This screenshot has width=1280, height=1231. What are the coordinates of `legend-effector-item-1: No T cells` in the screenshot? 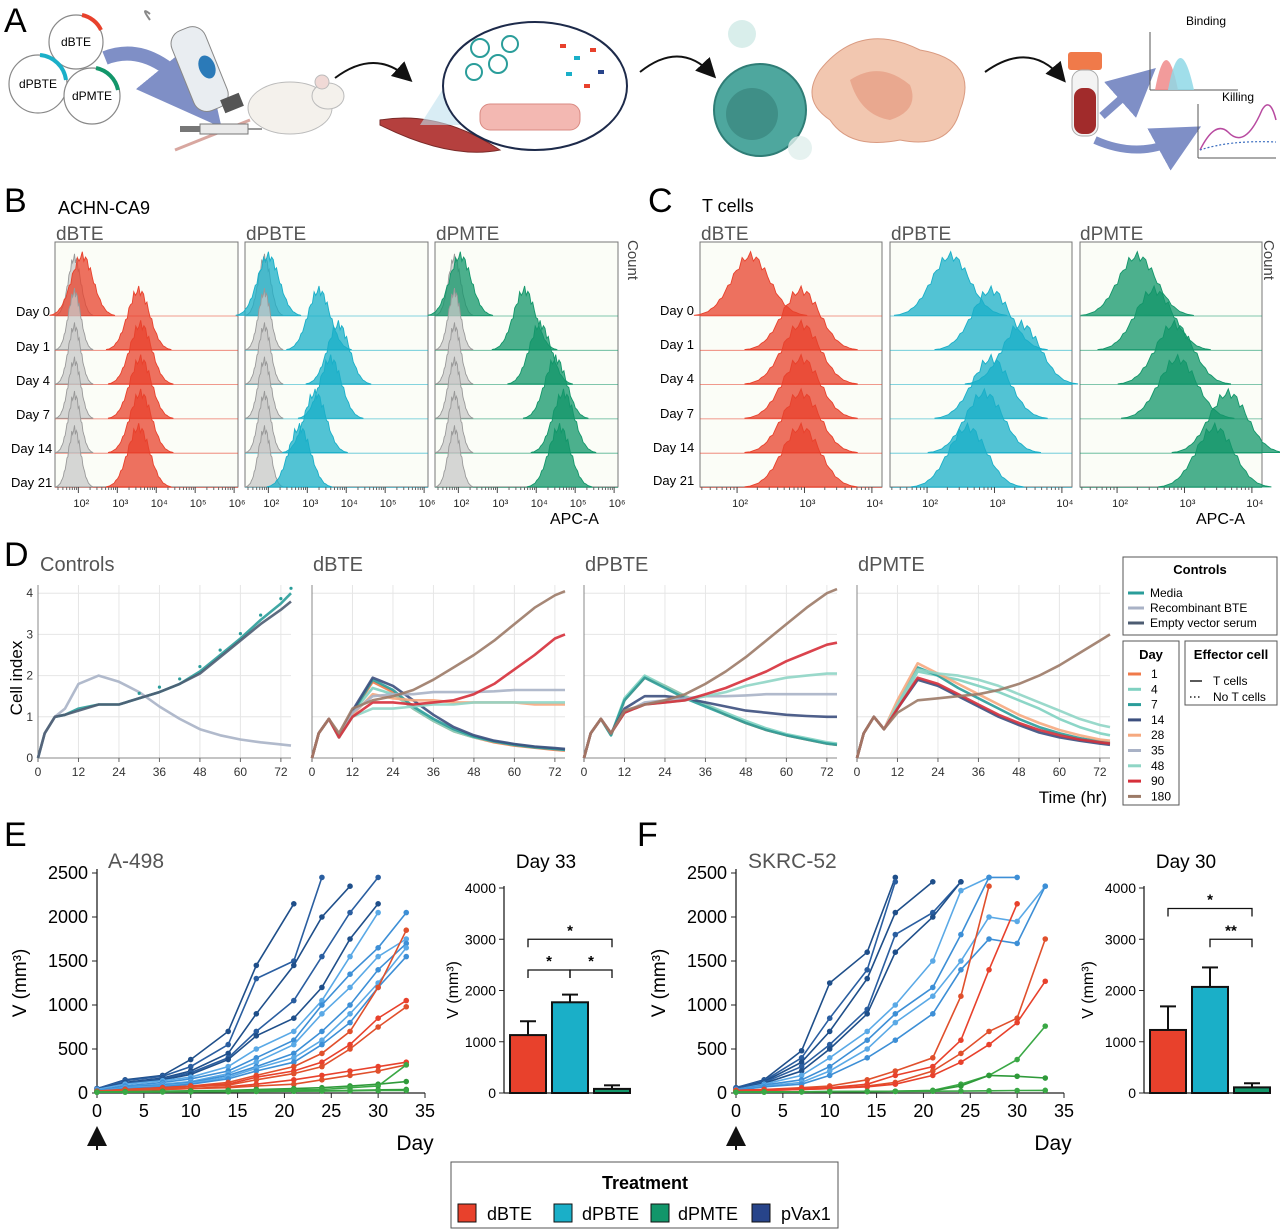 It's located at (1239, 697).